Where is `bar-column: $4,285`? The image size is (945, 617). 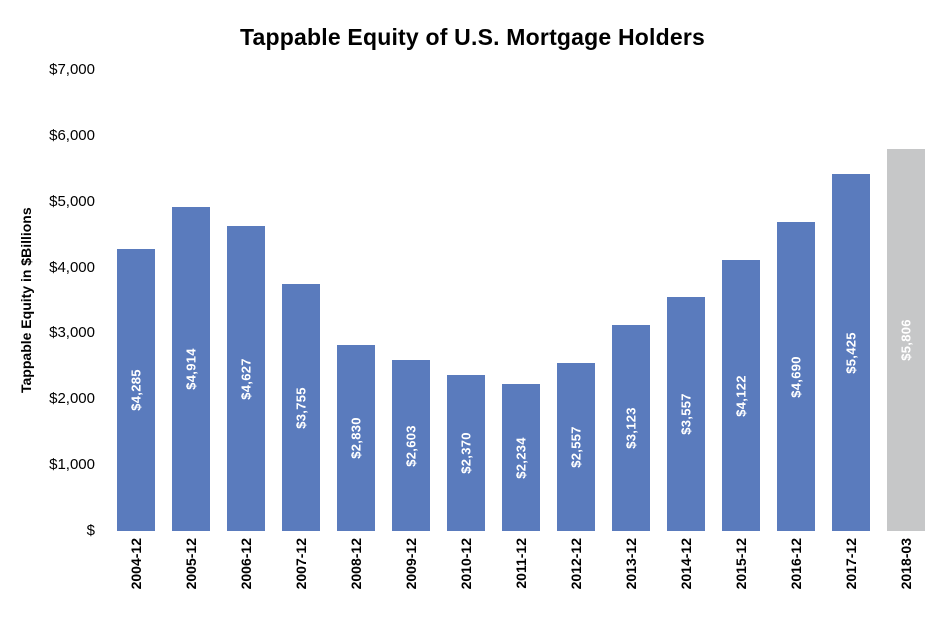 bar-column: $4,285 is located at coordinates (135, 300).